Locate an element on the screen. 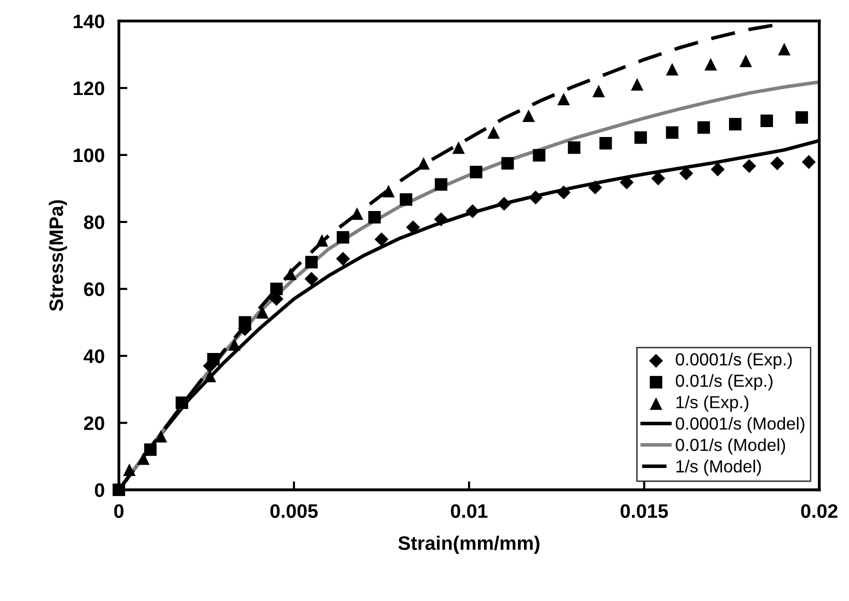 This screenshot has width=849, height=601. legend-label: 1/s (Exp.) is located at coordinates (712, 404).